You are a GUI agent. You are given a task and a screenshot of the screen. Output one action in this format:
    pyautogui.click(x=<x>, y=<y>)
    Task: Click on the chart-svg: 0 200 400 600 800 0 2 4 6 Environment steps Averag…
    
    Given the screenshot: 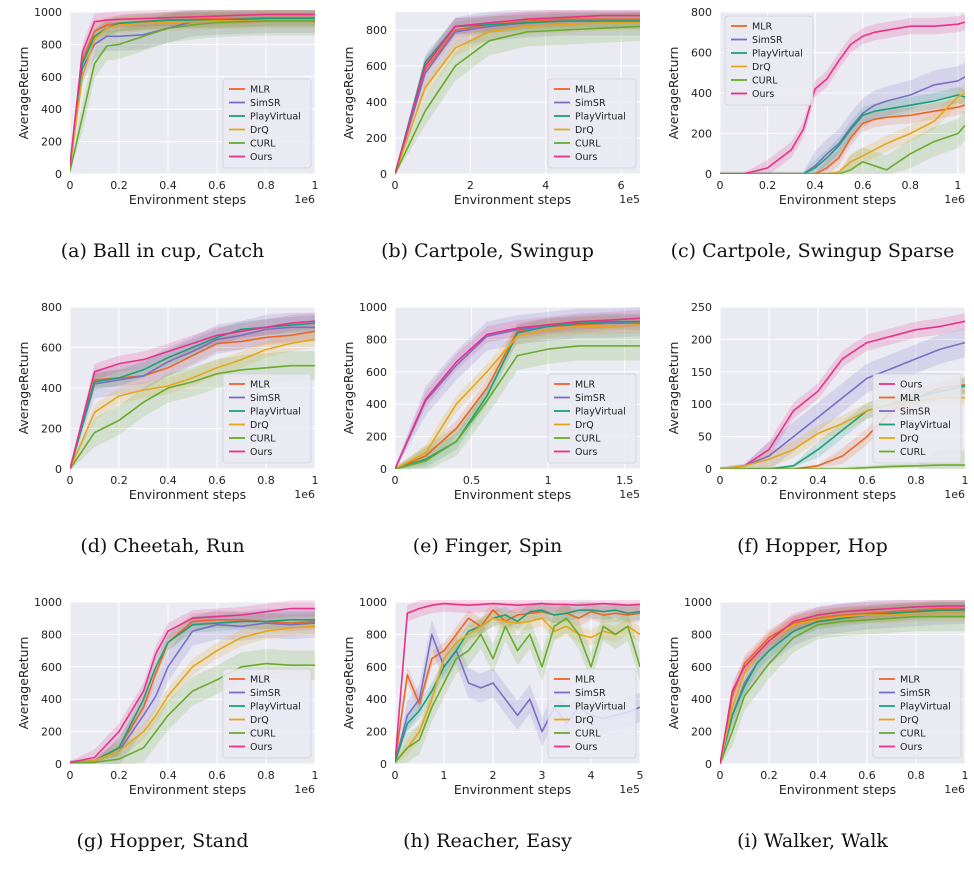 What is the action you would take?
    pyautogui.click(x=490, y=108)
    